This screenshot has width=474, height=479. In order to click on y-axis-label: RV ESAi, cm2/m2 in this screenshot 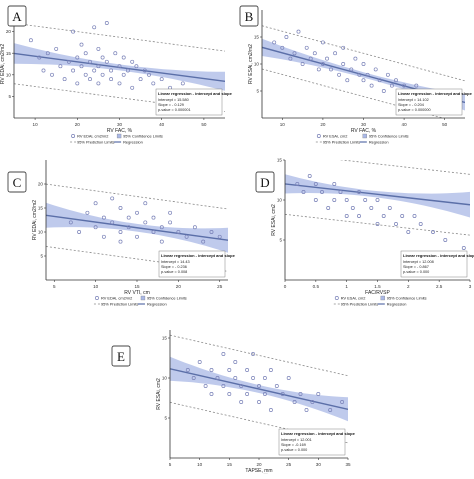, I will do `click(251, 64)`.